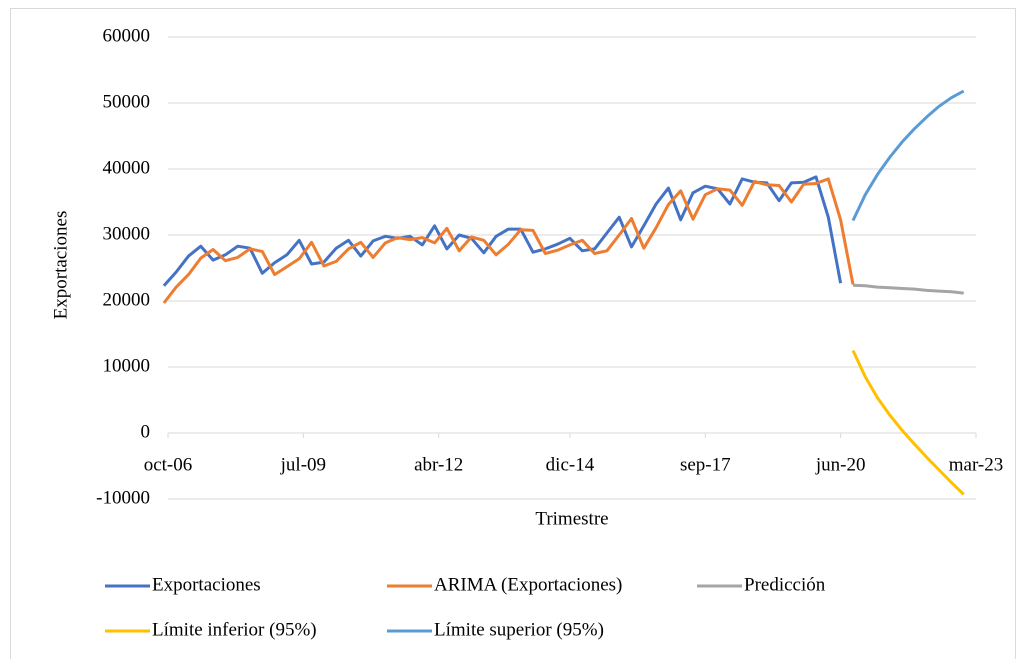 The width and height of the screenshot is (1026, 659). What do you see at coordinates (206, 584) in the screenshot?
I see `legend-label: Exportaciones` at bounding box center [206, 584].